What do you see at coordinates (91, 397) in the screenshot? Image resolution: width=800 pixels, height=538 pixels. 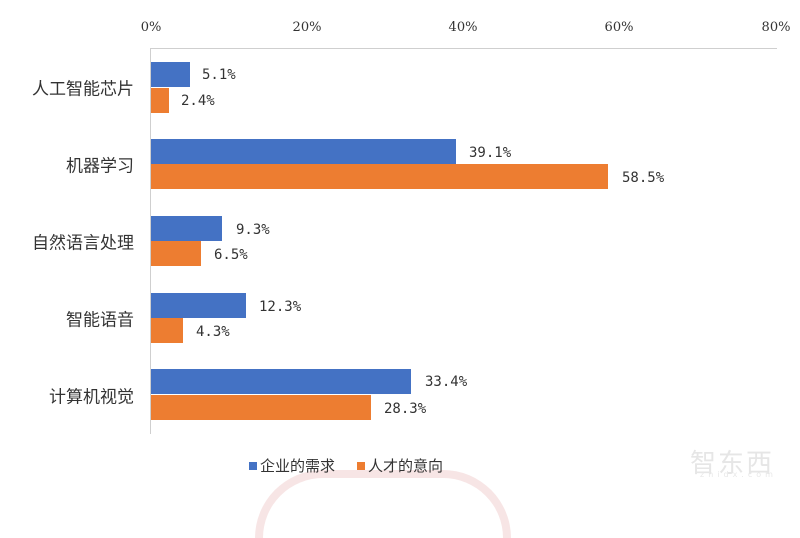 I see `category-label: 计算机视觉` at bounding box center [91, 397].